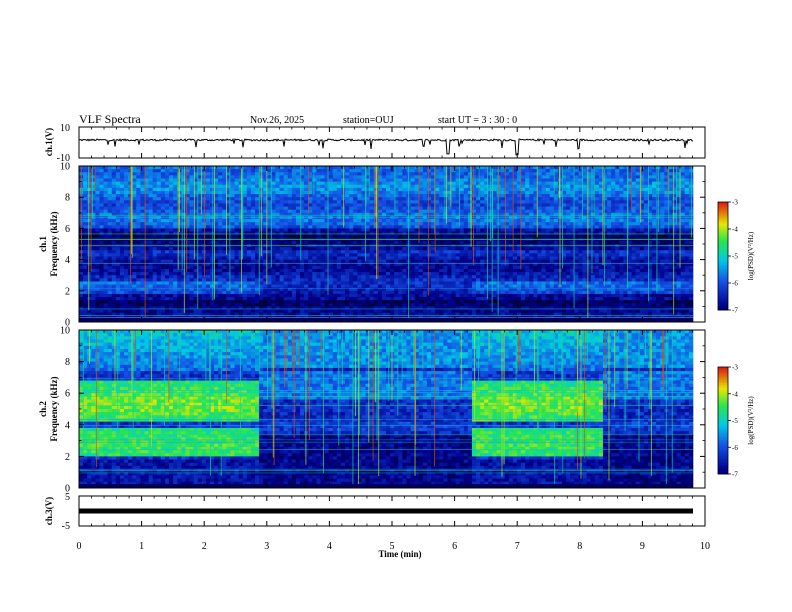 The height and width of the screenshot is (612, 792). I want to click on time-tick-label: 2, so click(204, 546).